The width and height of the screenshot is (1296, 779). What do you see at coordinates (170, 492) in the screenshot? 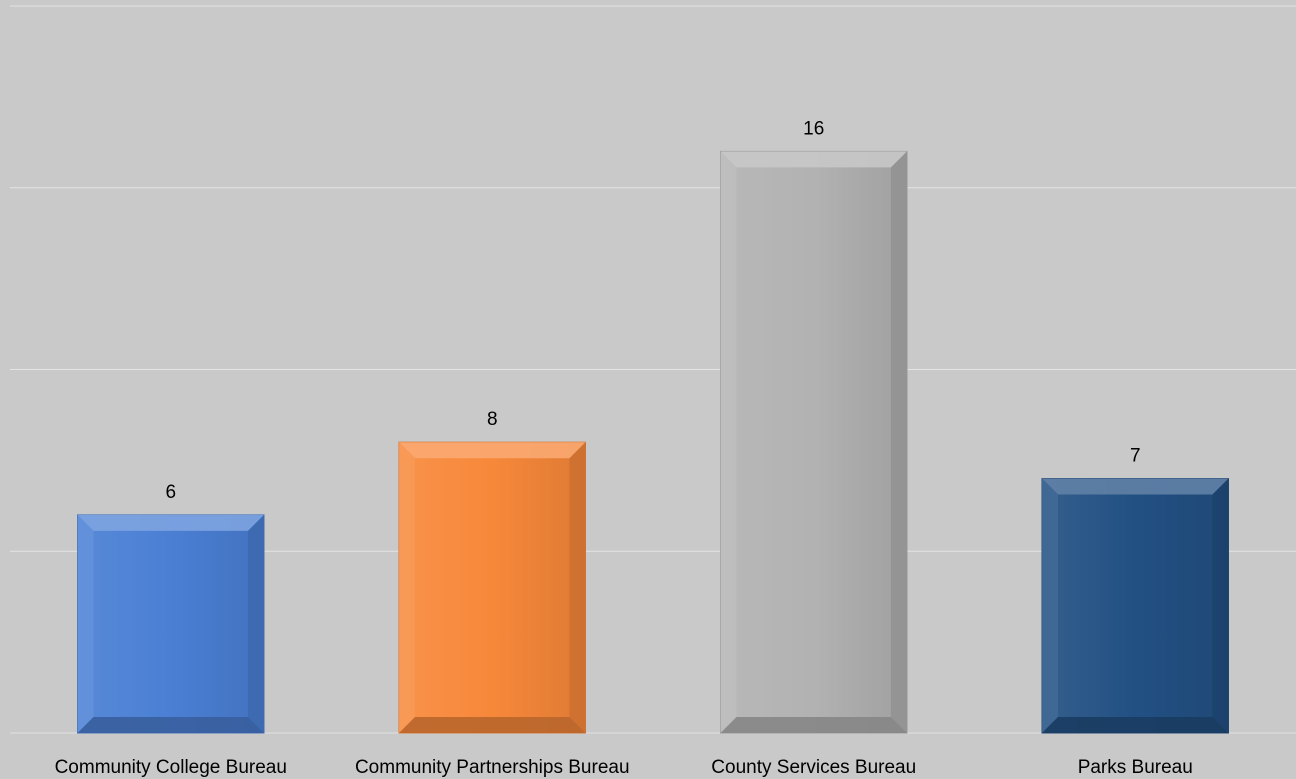
I see `data-label: 6` at bounding box center [170, 492].